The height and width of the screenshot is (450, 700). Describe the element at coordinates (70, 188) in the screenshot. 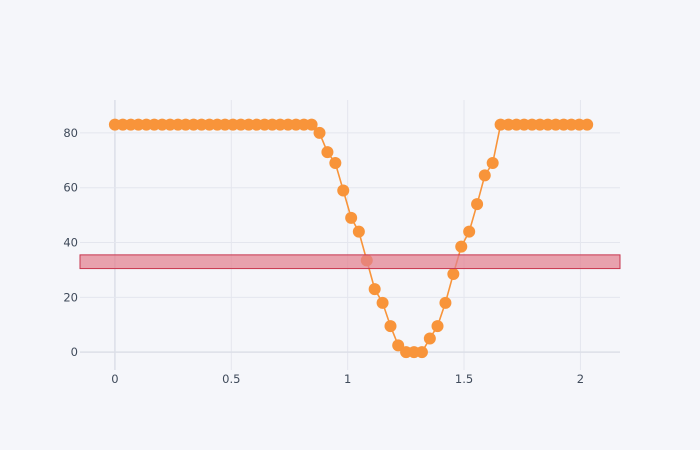

I see `y-tick-label: 60` at that location.